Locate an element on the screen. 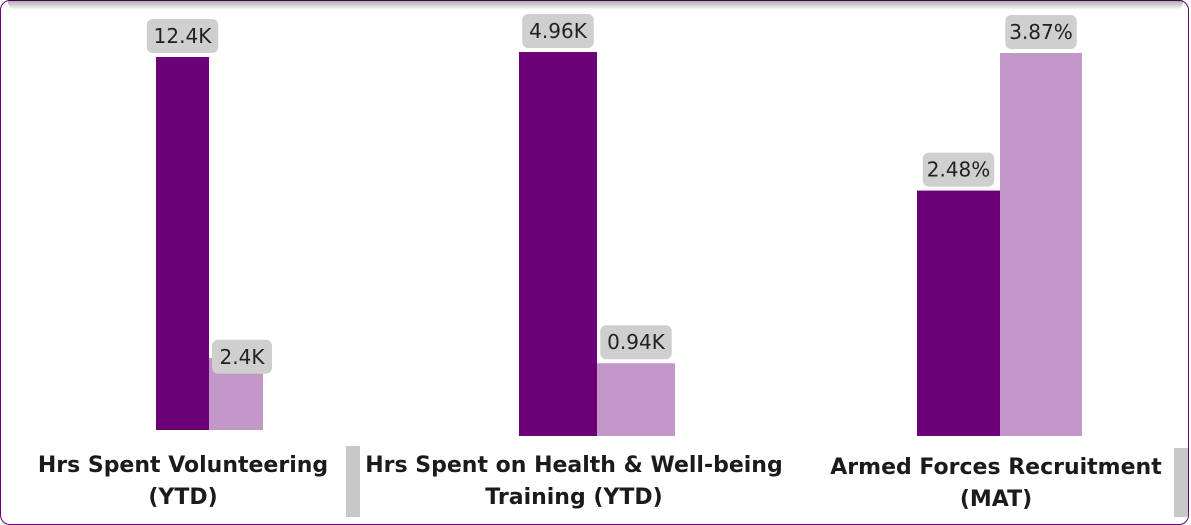 The image size is (1191, 525). chart-3-data-label-1: 2.48% is located at coordinates (958, 169).